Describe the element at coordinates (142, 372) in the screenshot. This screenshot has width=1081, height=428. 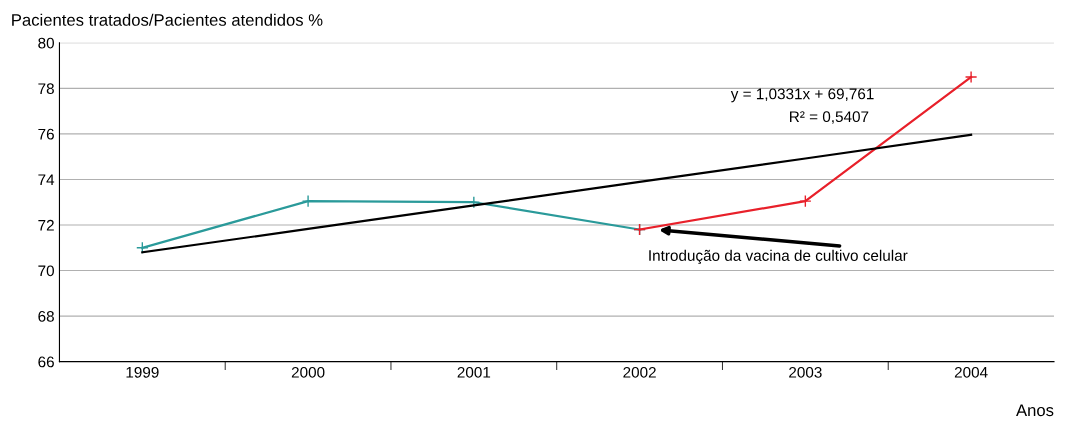
I see `x-tick-label: 1999` at that location.